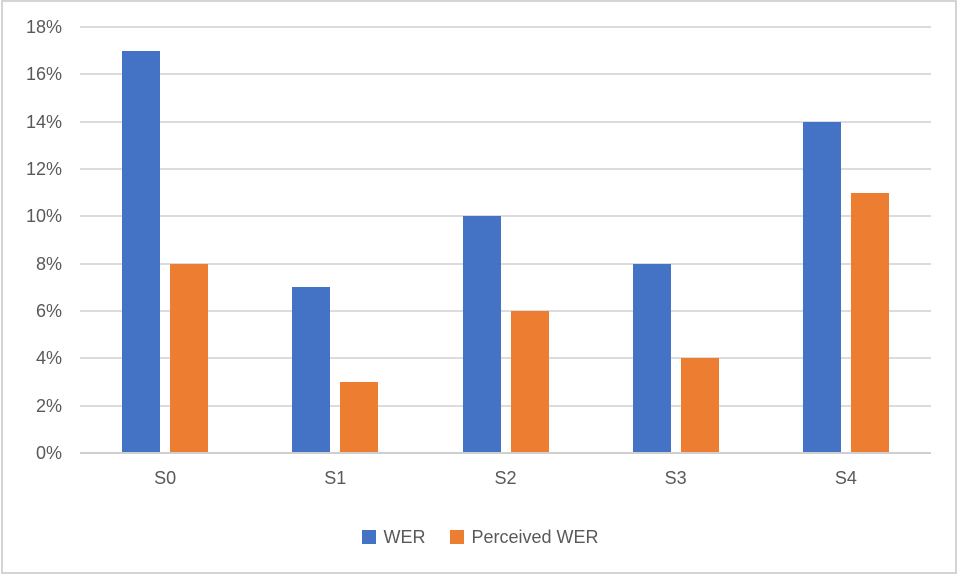 The image size is (961, 577). What do you see at coordinates (869, 322) in the screenshot?
I see `bar-perceived-wer-s4` at bounding box center [869, 322].